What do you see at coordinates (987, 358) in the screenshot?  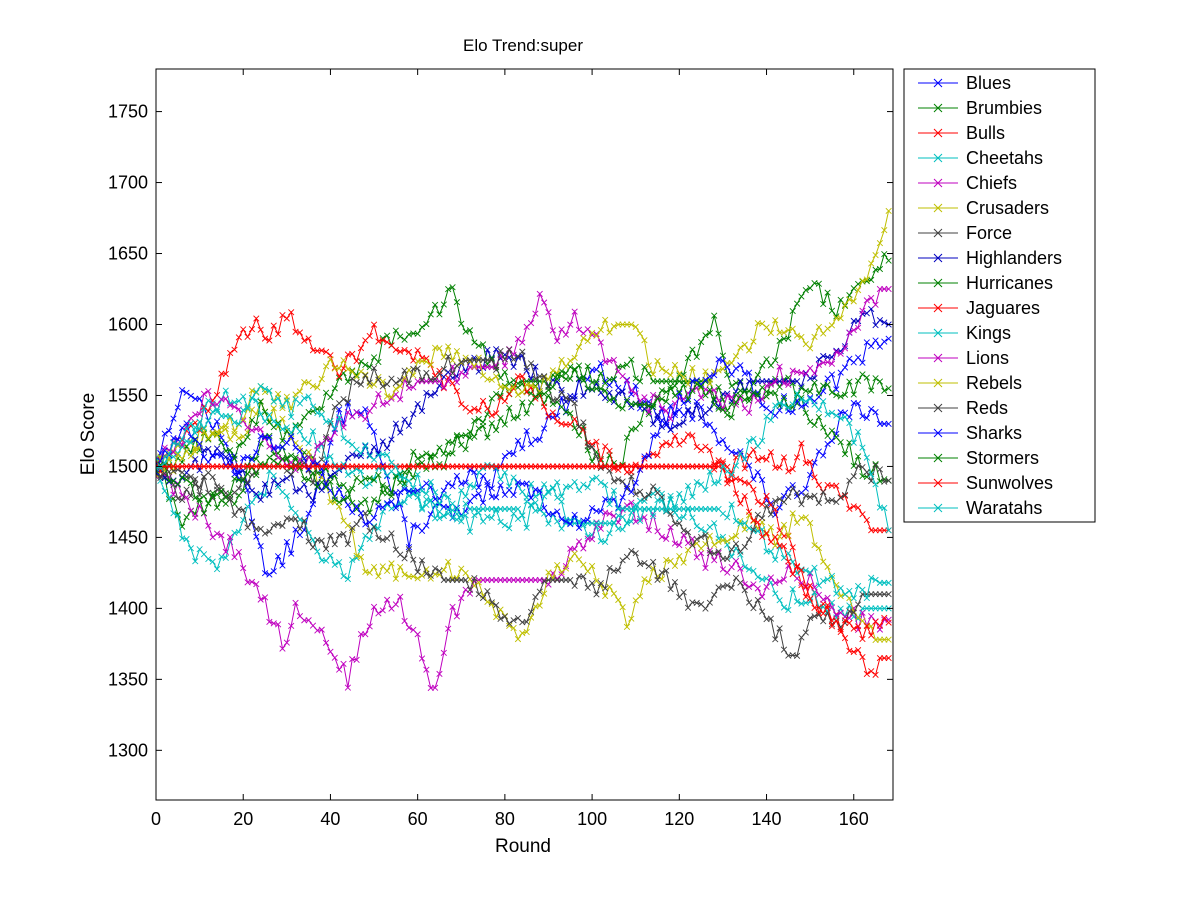 I see `legend-label: Lions` at bounding box center [987, 358].